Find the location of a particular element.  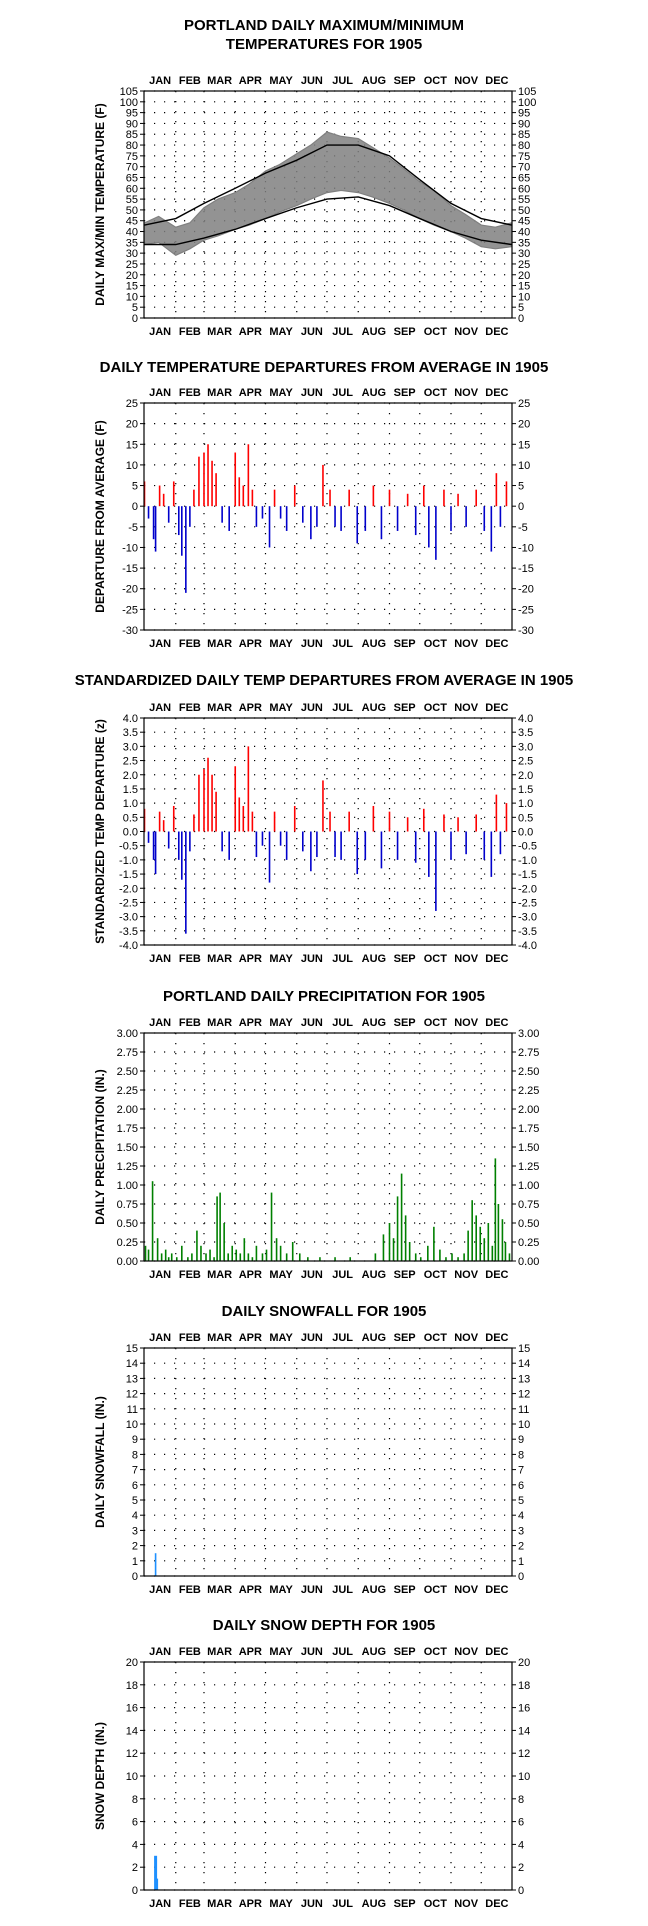

y-tick-label-left: 18 is located at coordinates (132, 1686).